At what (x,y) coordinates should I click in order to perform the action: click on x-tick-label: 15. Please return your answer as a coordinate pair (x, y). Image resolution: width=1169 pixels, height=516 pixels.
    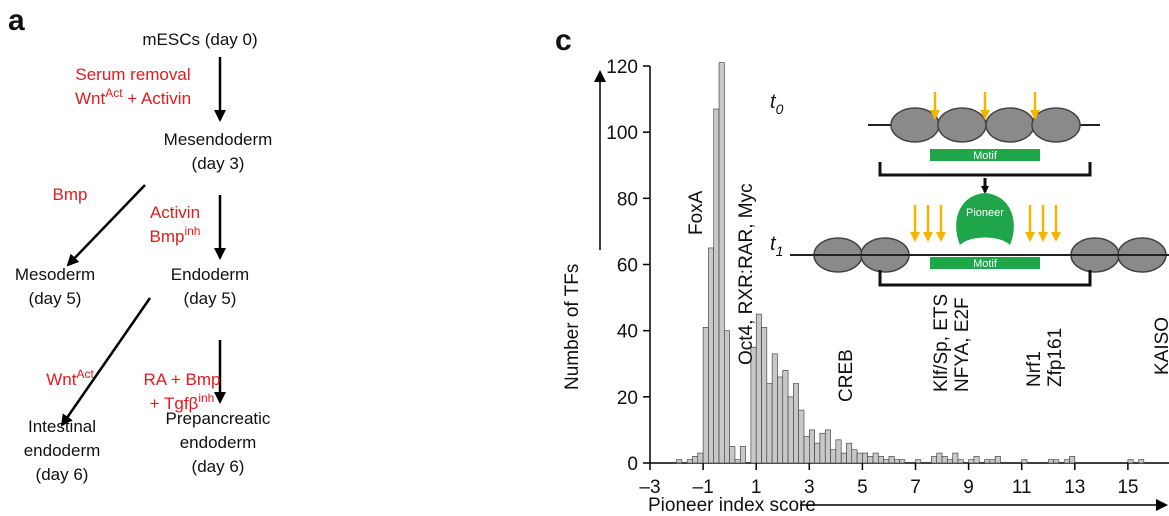
    Looking at the image, I should click on (1127, 487).